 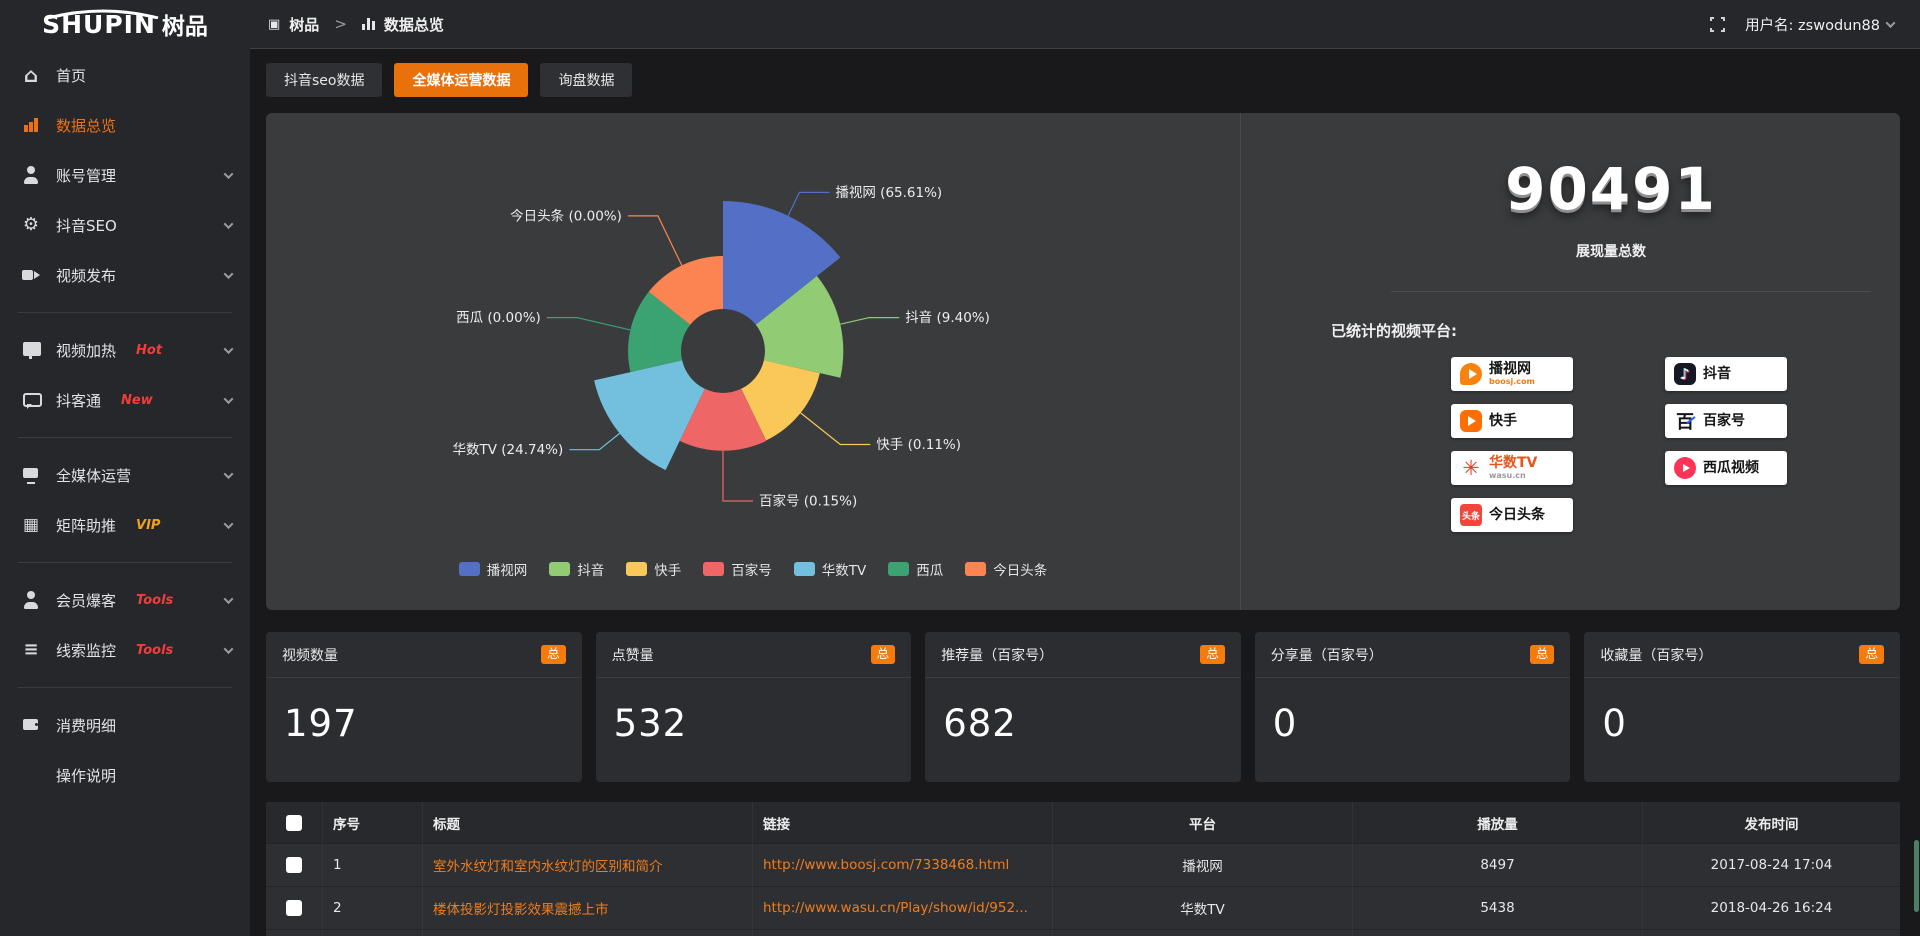 I want to click on cell-link: http://www.boosj.com/7338468.html, so click(x=902, y=865).